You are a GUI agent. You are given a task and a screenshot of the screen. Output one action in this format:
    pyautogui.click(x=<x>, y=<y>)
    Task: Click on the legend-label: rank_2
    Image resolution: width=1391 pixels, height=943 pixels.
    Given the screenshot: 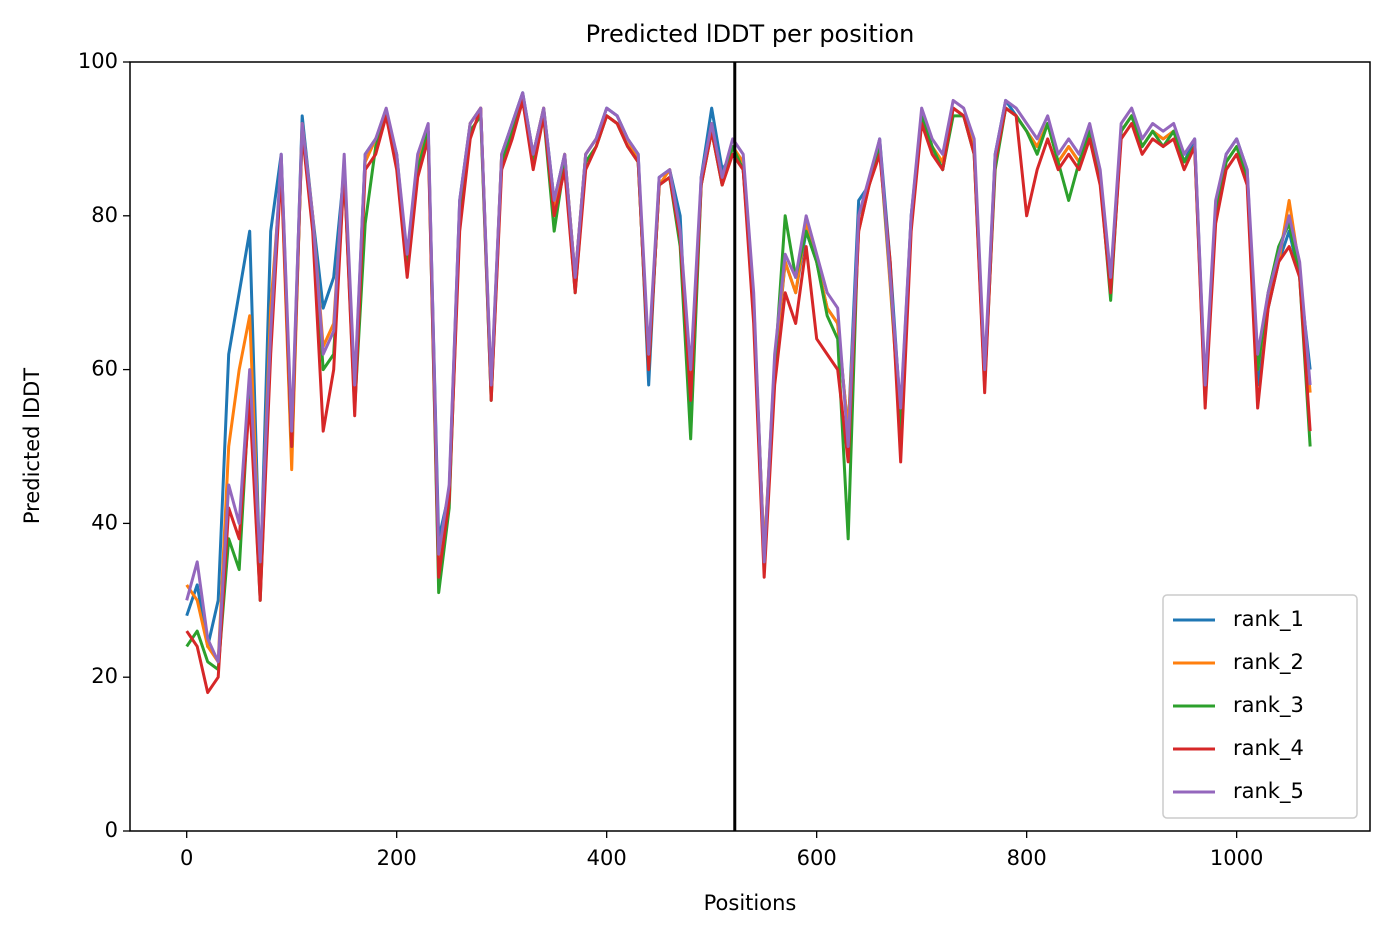 What is the action you would take?
    pyautogui.click(x=1268, y=662)
    